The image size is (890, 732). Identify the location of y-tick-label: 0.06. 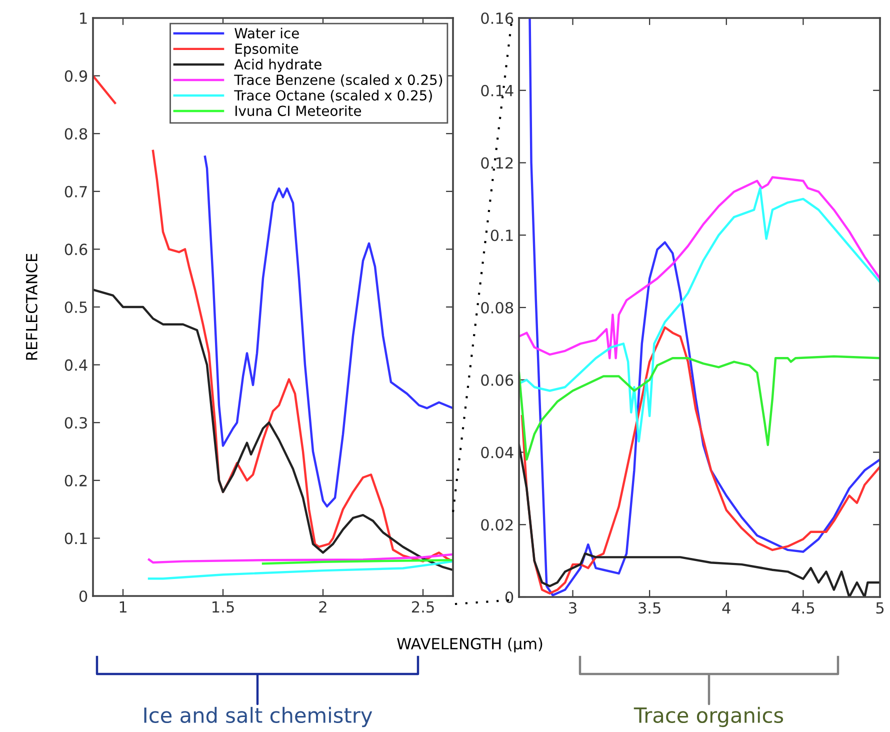
(497, 380).